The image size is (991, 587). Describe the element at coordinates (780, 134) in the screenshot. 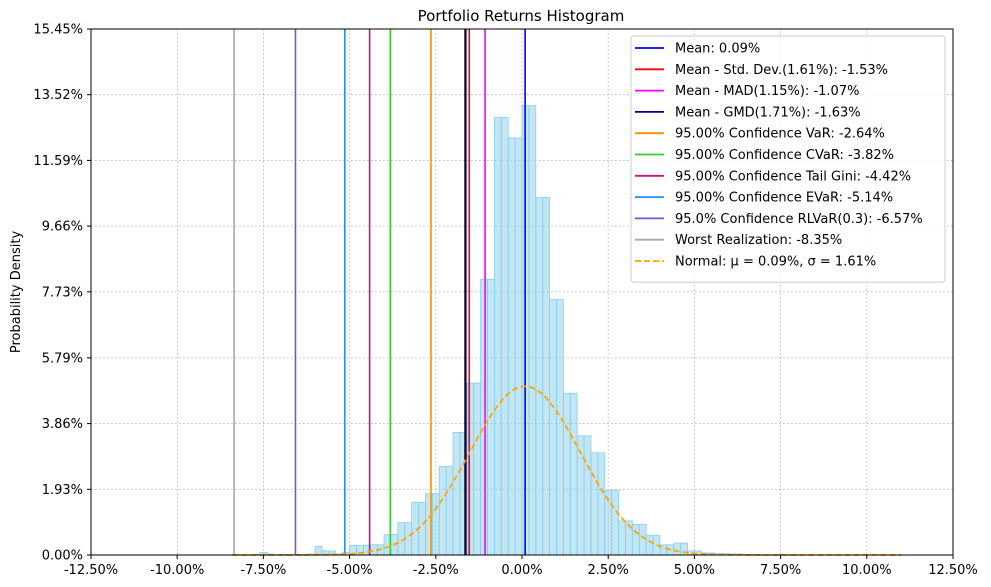

I see `legend-label: 95.00% Confidence VaR: -2.64%` at that location.